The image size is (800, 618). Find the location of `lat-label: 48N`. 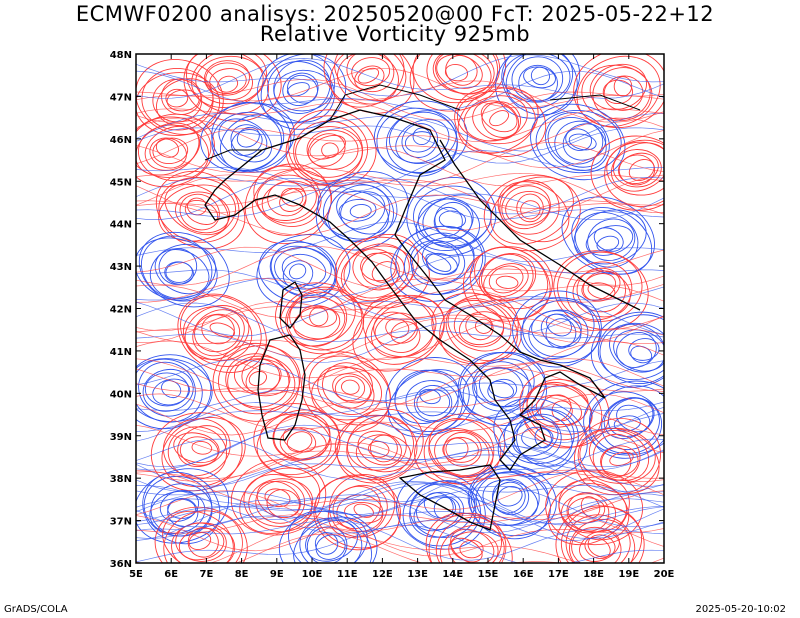

lat-label: 48N is located at coordinates (121, 55).